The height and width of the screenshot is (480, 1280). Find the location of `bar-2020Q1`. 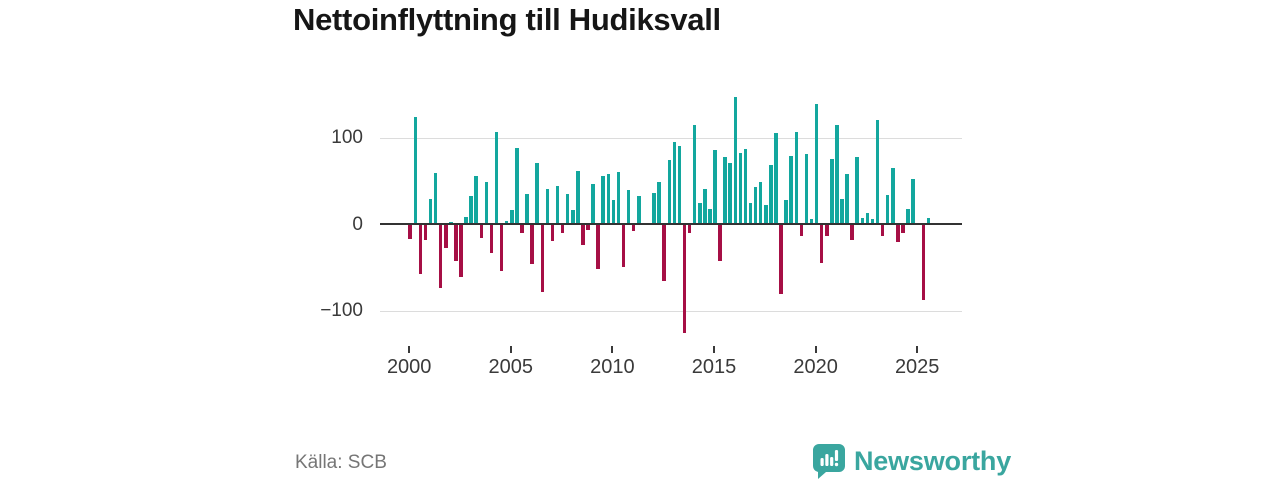

bar-2020Q1 is located at coordinates (816, 163).